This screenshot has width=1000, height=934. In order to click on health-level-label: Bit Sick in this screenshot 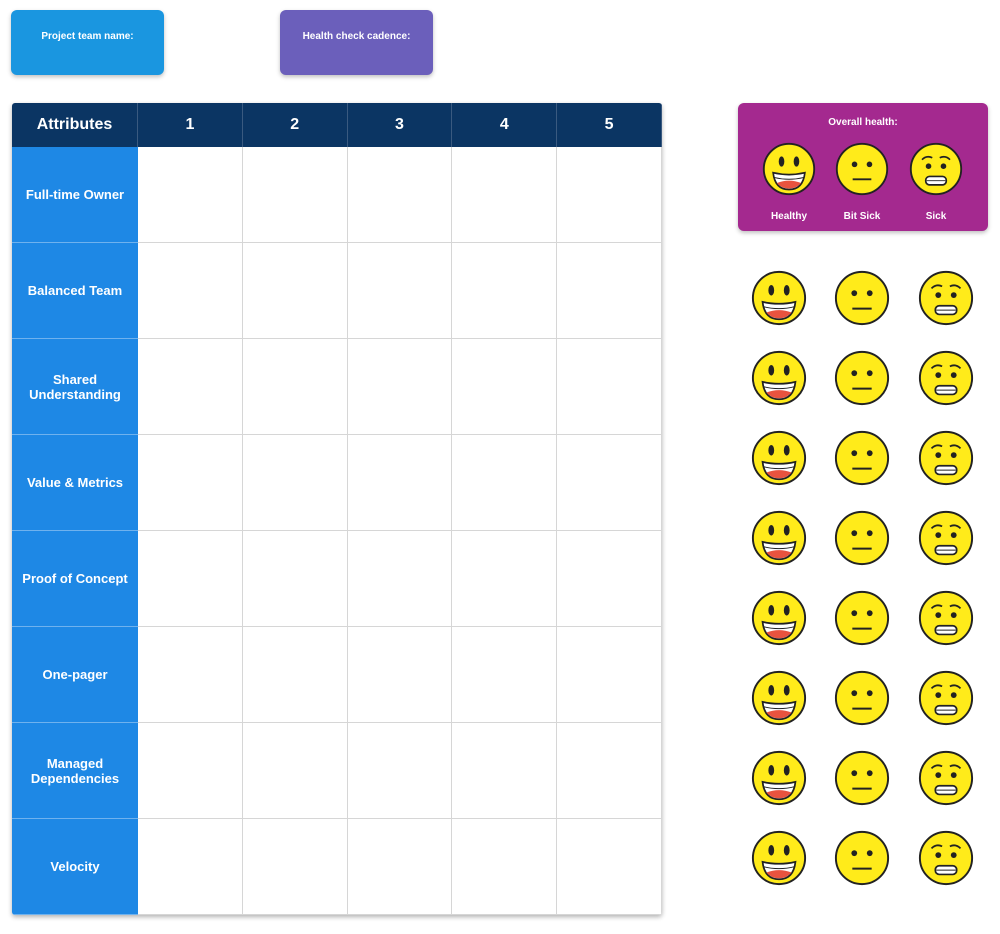, I will do `click(862, 216)`.